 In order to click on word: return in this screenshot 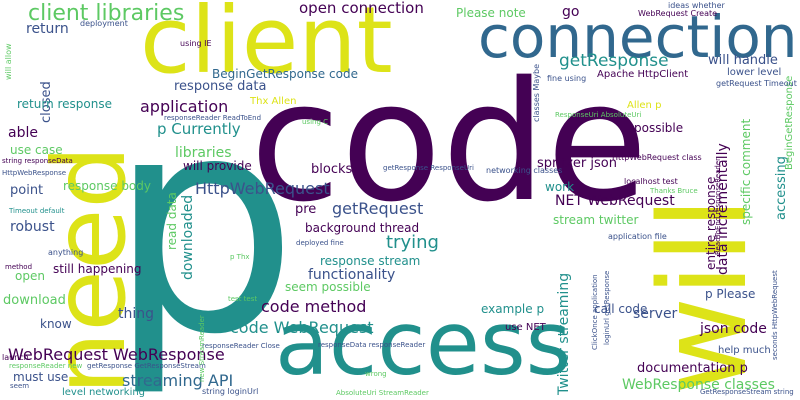, I will do `click(47, 29)`.